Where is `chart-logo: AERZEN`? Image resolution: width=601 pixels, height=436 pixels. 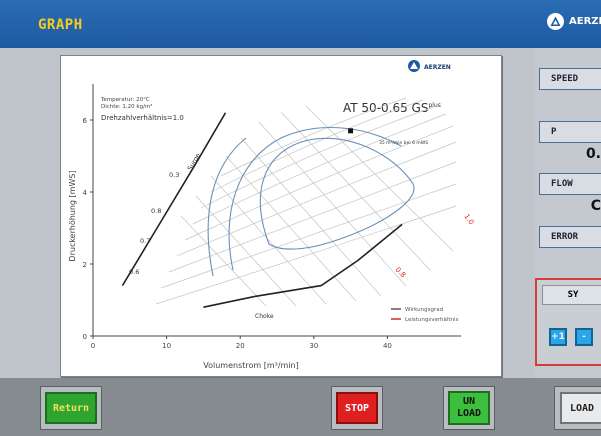 chart-logo: AERZEN is located at coordinates (429, 66).